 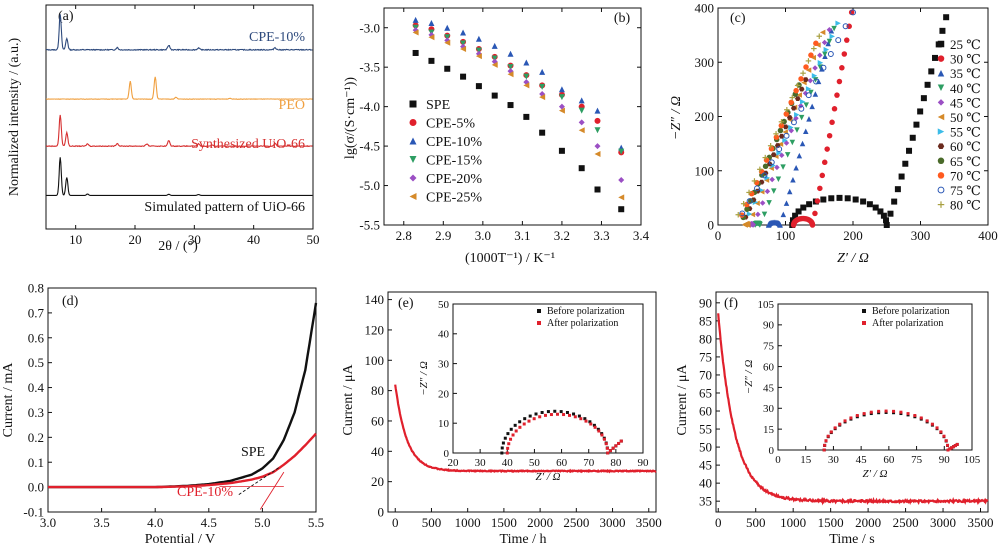 I want to click on inset-legend-label: After polarization, so click(x=907, y=323).